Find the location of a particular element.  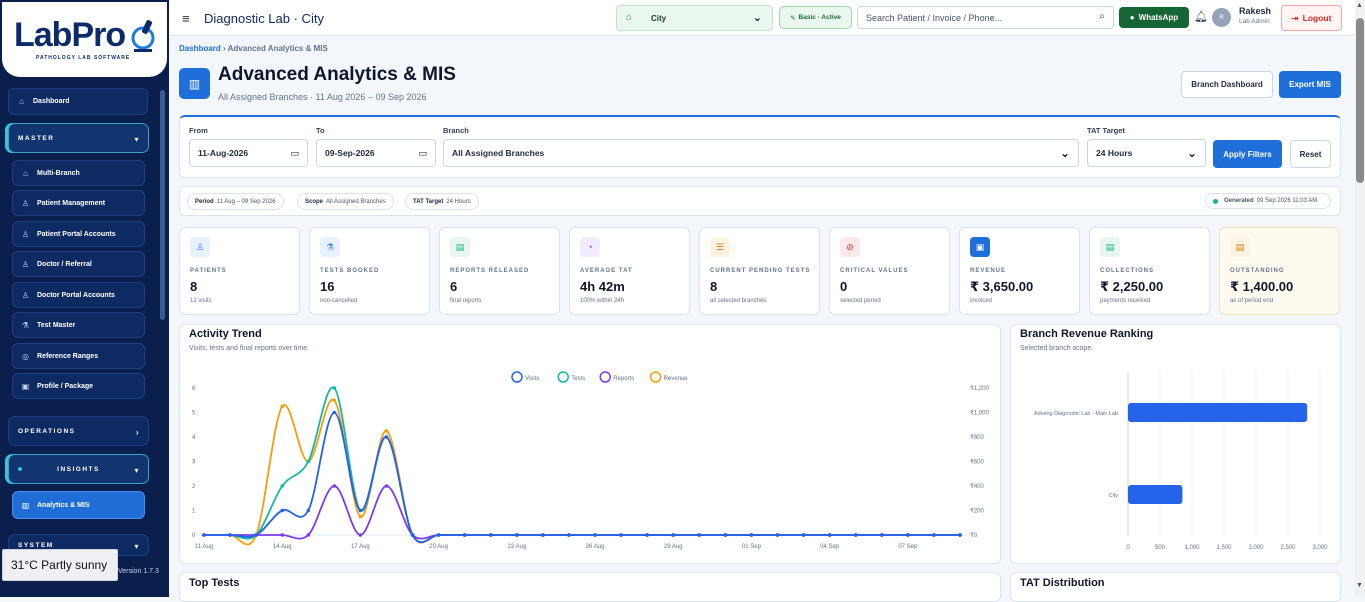

tat-distribution-title: TAT Distribution is located at coordinates (1062, 583).